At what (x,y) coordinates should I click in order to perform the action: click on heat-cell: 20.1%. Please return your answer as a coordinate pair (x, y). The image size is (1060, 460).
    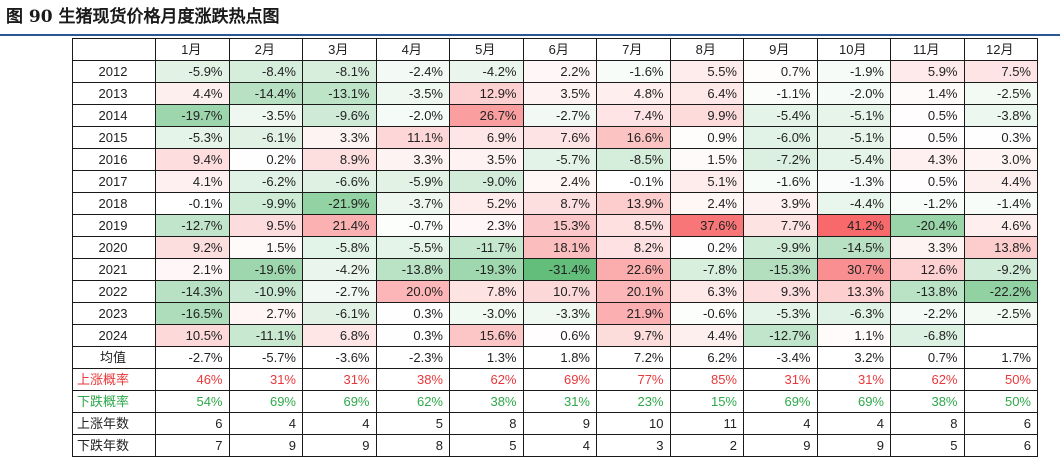
    Looking at the image, I should click on (633, 291).